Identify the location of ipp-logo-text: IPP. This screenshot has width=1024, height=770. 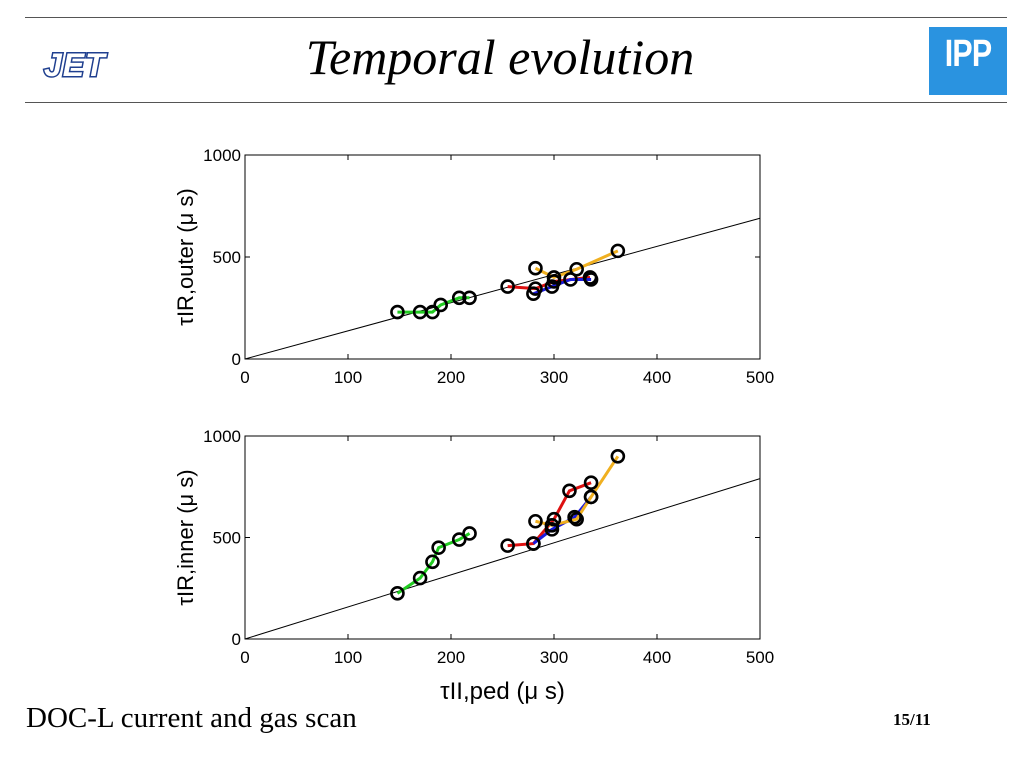
(968, 54).